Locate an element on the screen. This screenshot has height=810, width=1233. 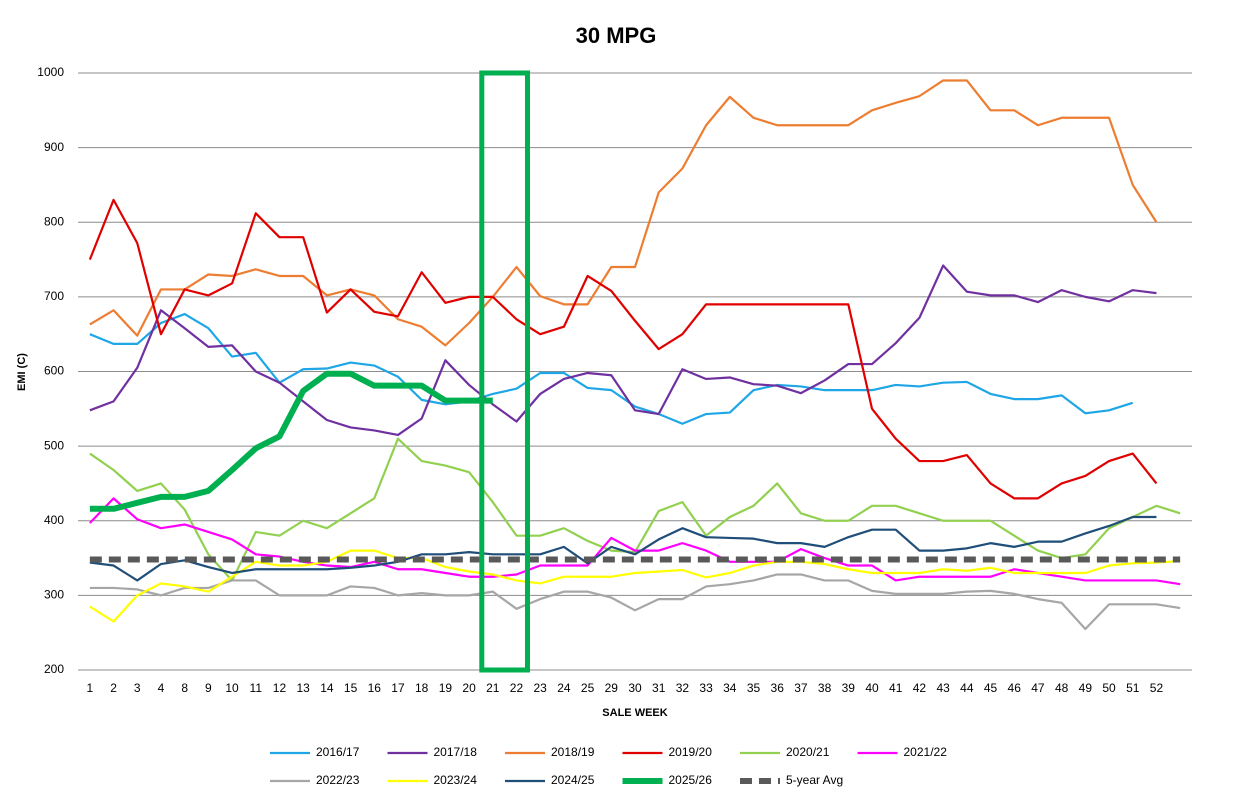
x-tick-label: 17 is located at coordinates (398, 688).